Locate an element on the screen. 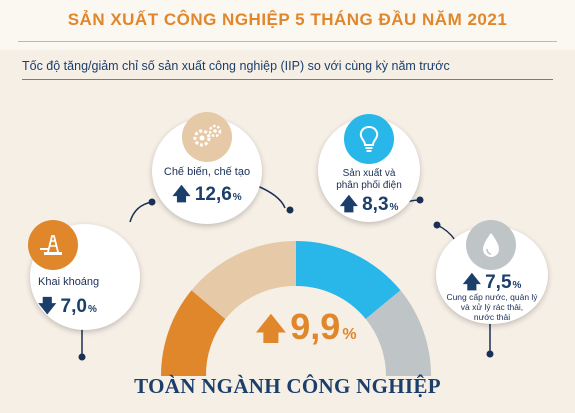 This screenshot has width=575, height=413. sector-label-line: và xử lý rác thải, is located at coordinates (492, 307).